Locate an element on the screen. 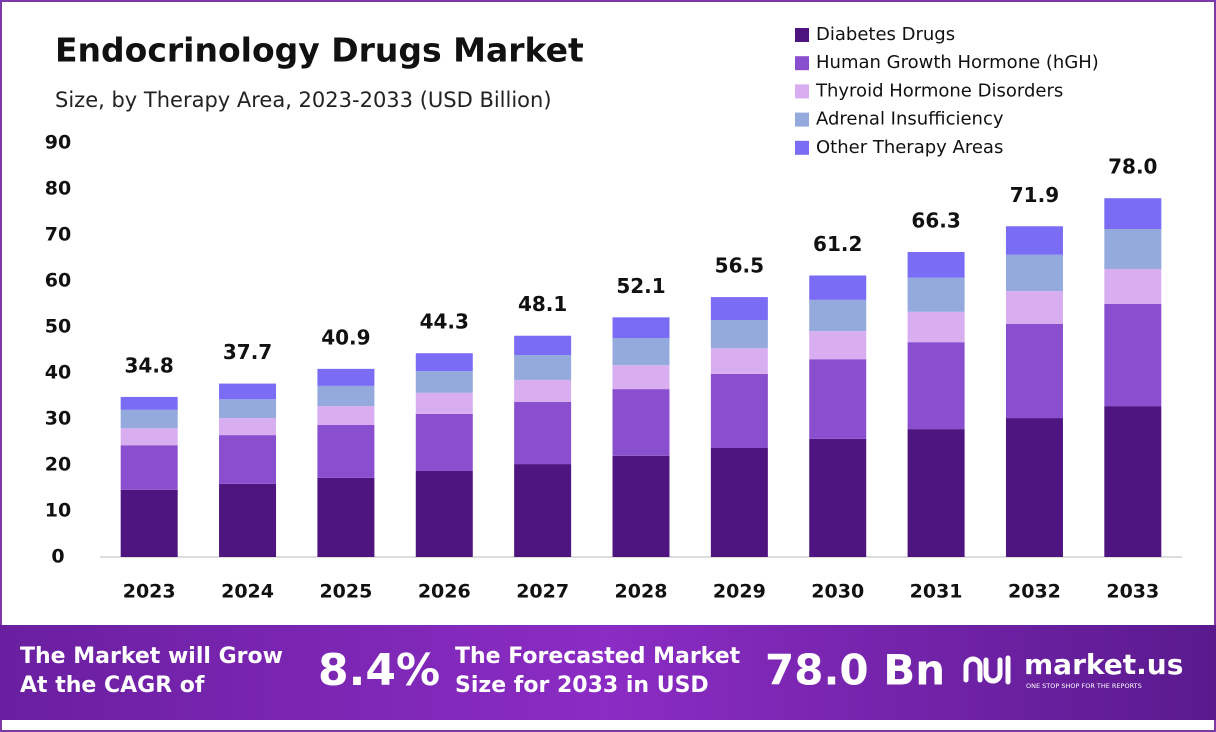 This screenshot has width=1216, height=732. y-tick-label: 40 is located at coordinates (58, 373).